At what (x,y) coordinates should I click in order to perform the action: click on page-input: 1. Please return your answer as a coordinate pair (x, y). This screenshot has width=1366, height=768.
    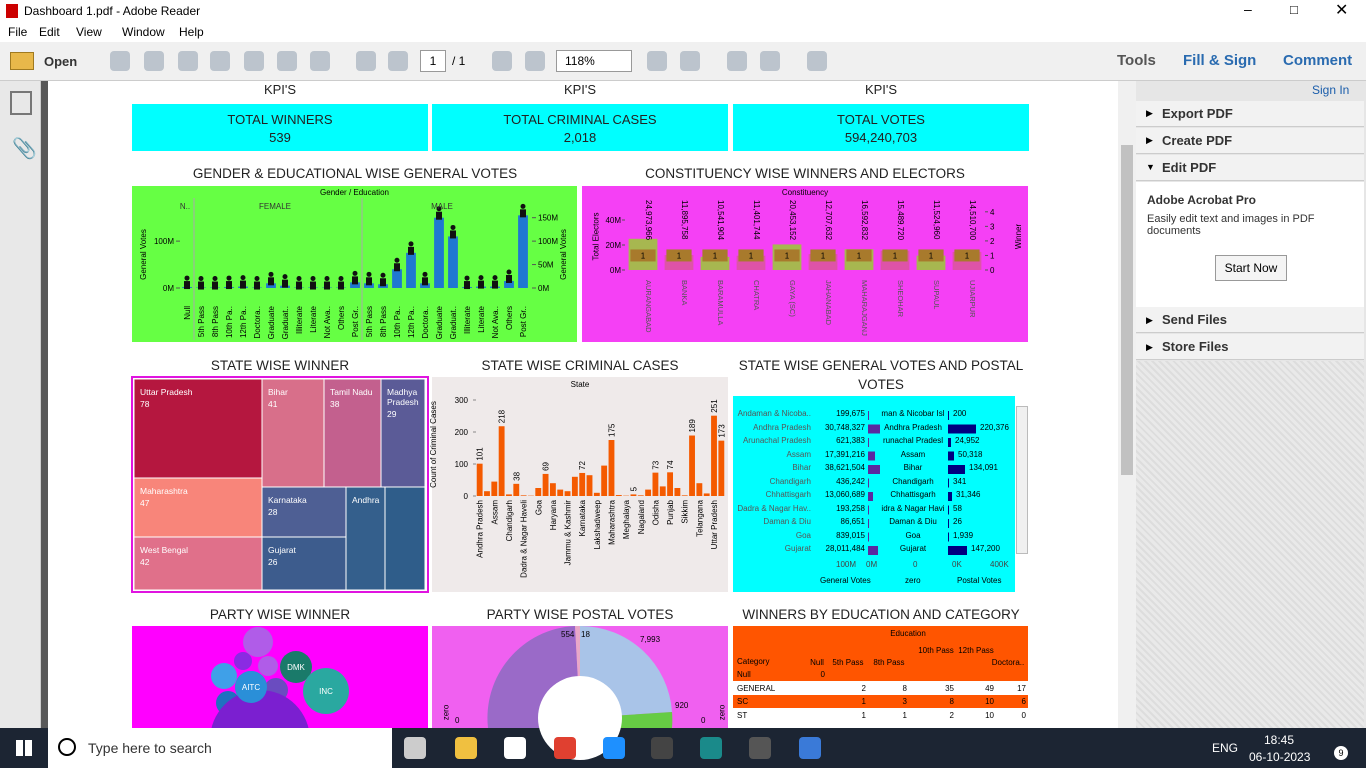
    Looking at the image, I should click on (433, 61).